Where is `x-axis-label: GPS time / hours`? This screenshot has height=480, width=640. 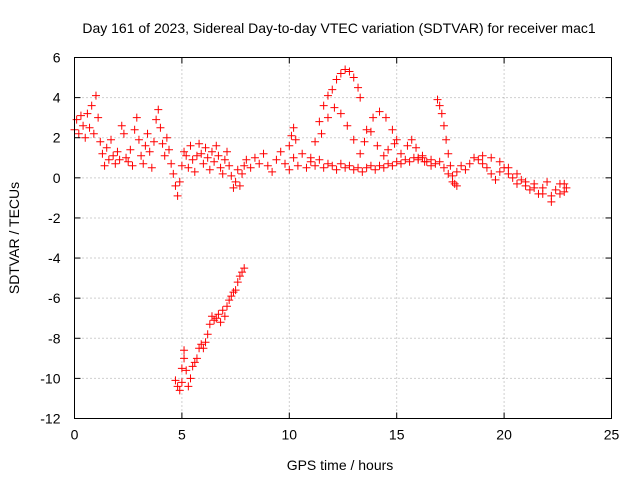 x-axis-label: GPS time / hours is located at coordinates (340, 465).